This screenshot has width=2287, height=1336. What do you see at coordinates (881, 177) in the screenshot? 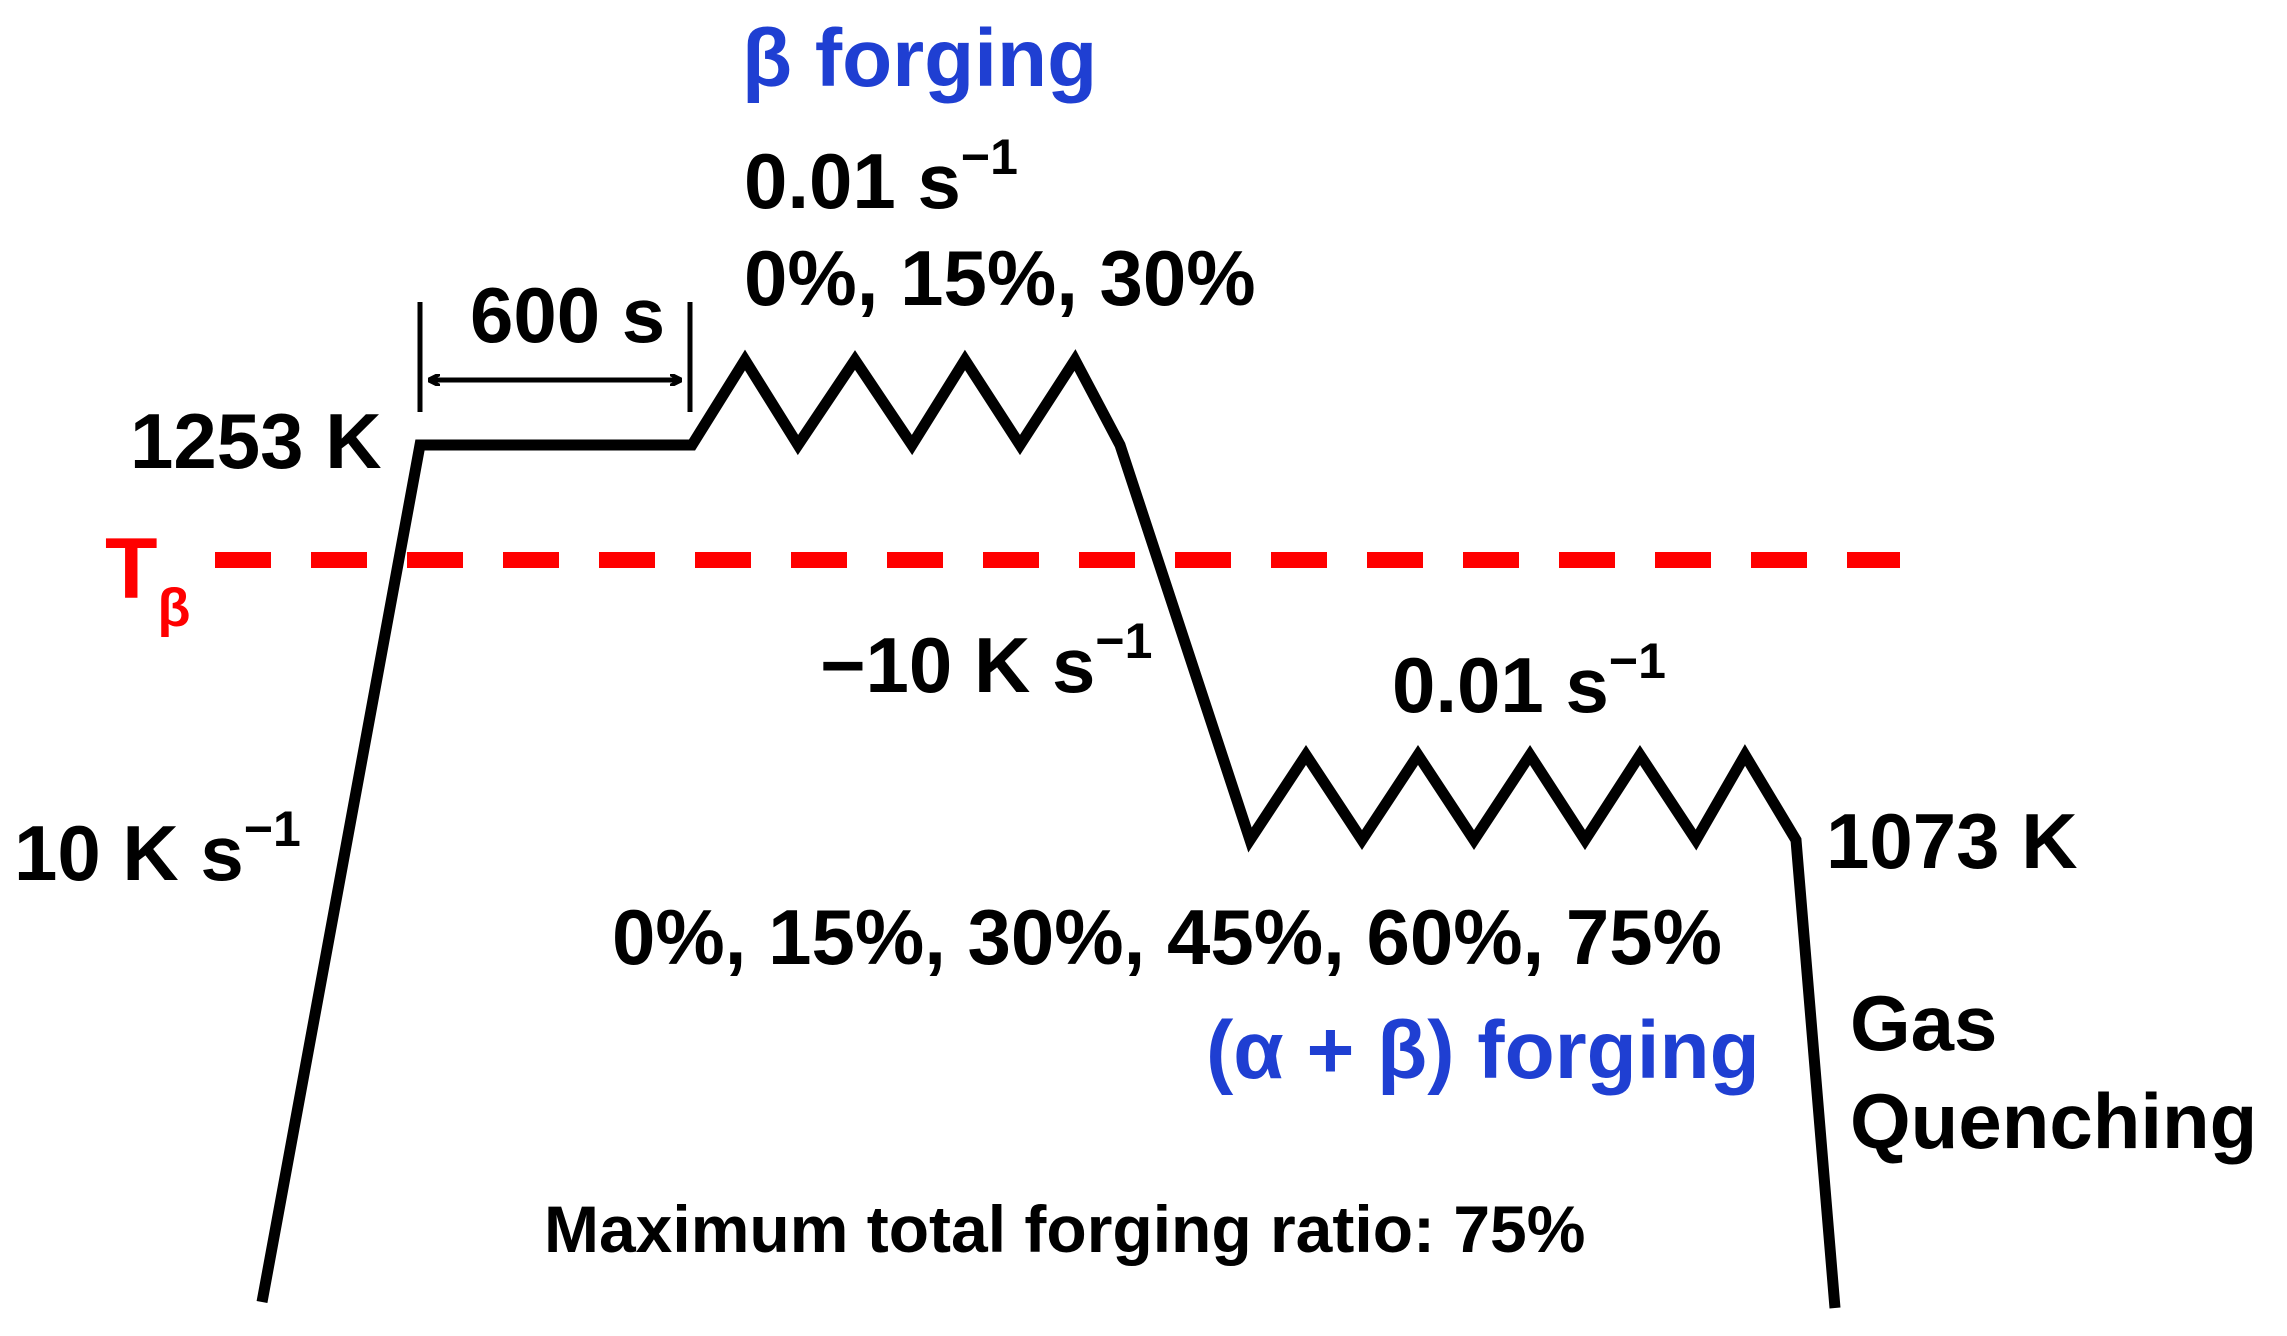
I see `beta-strain-rate-label: 0.01 s−1` at bounding box center [881, 177].